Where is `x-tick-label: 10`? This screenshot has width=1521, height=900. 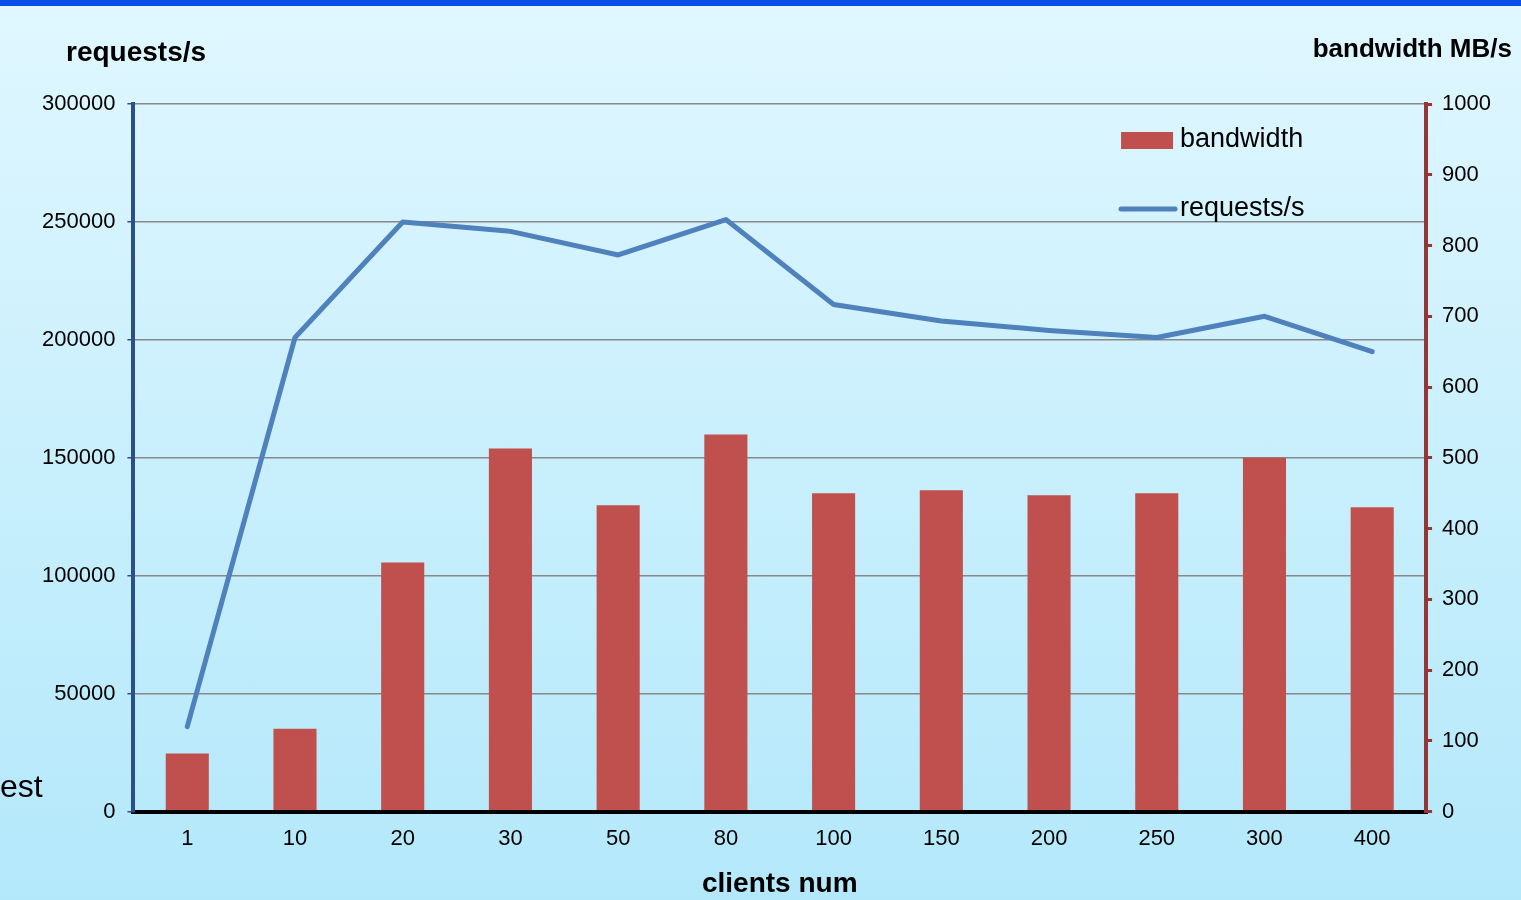 x-tick-label: 10 is located at coordinates (295, 837).